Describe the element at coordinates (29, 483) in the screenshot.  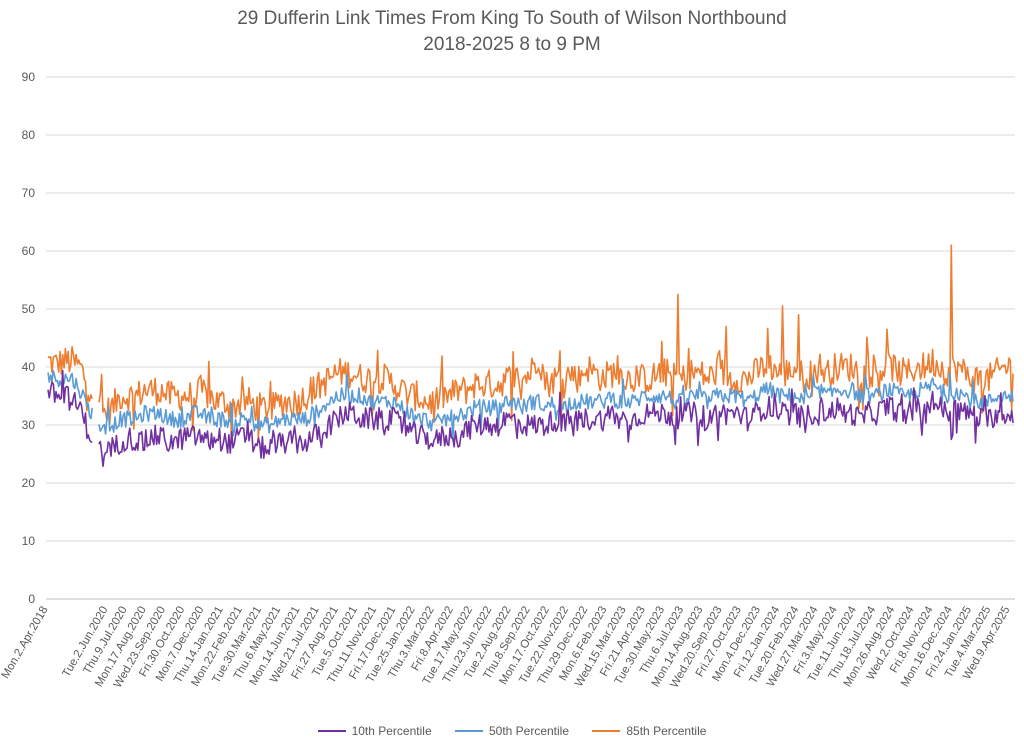
I see `y-tick-label-20: 20` at that location.